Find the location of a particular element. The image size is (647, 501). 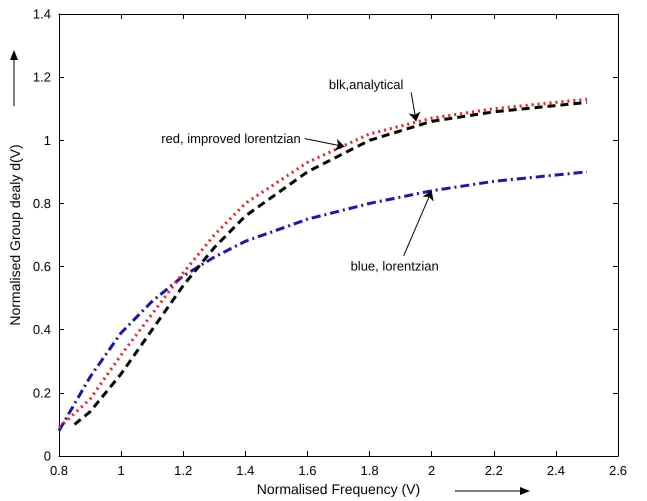

x-tick-label: 1.8 is located at coordinates (369, 470).